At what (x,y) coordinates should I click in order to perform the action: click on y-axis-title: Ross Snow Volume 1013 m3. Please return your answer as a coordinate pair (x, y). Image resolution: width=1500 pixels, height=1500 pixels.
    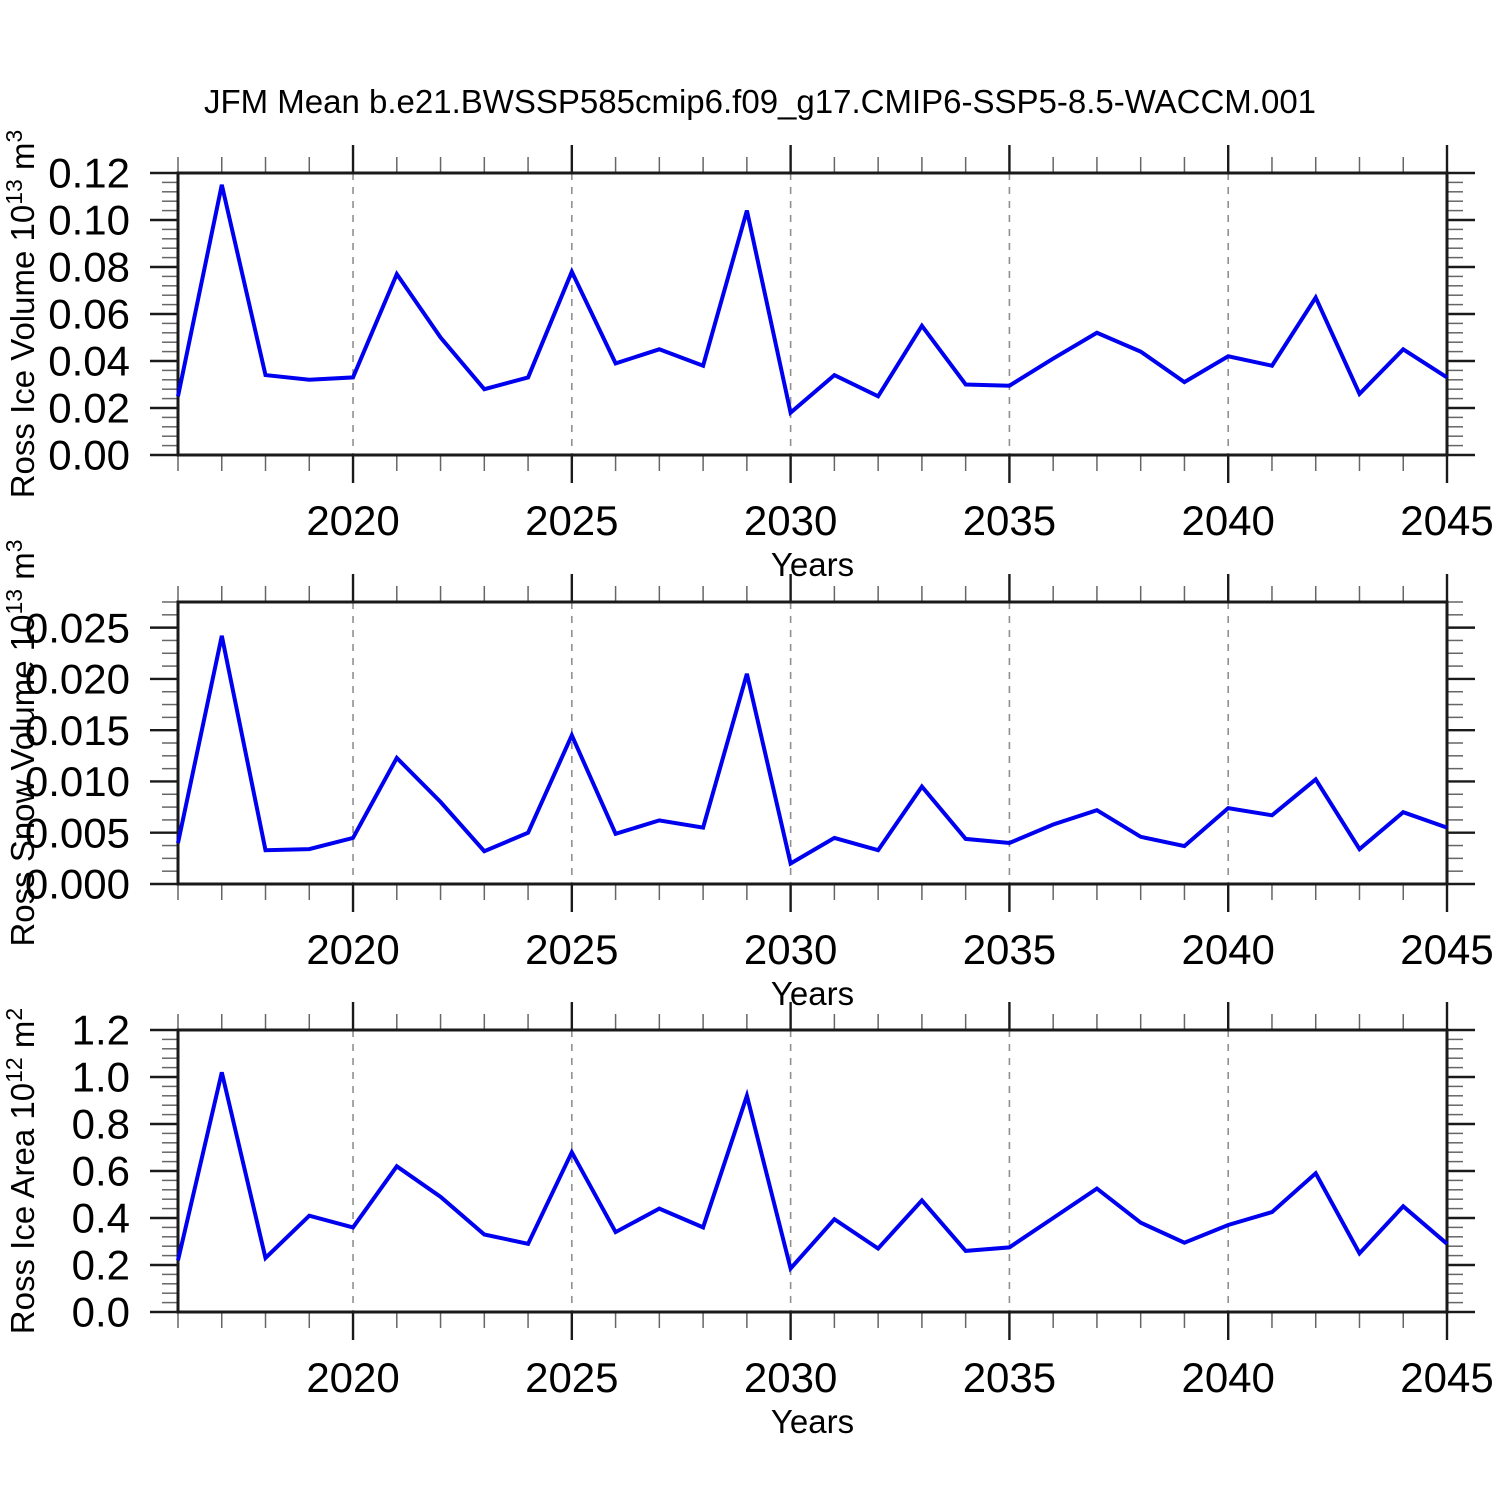
    Looking at the image, I should click on (21, 742).